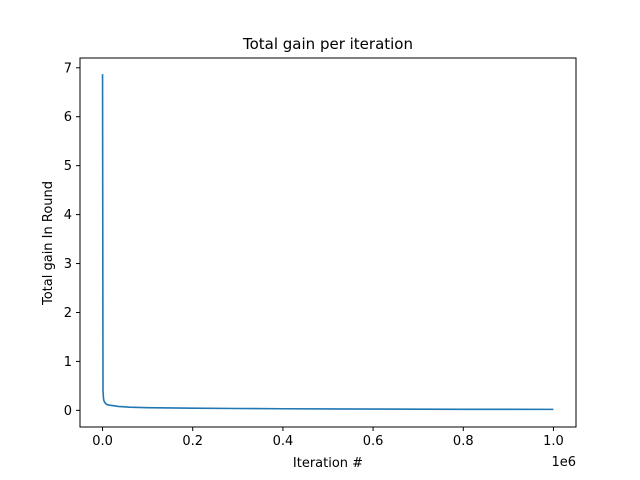 Image resolution: width=640 pixels, height=480 pixels. Describe the element at coordinates (68, 264) in the screenshot. I see `y-tick-label-3: 3` at that location.